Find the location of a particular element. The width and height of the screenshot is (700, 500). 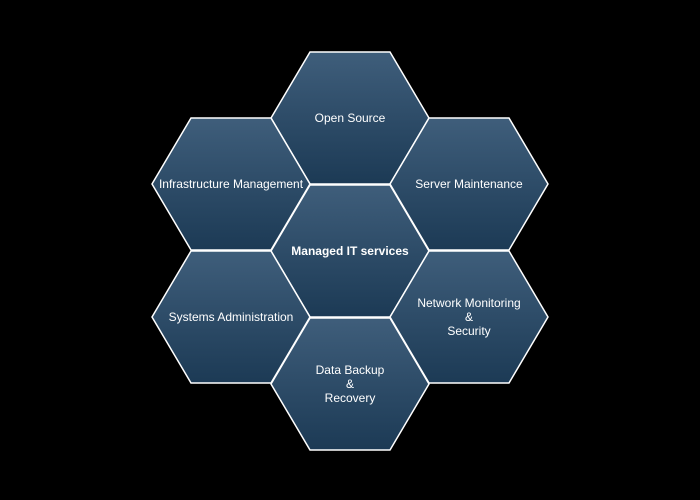

hex-label-infrastructure-management: Infrastructure Management is located at coordinates (231, 184).